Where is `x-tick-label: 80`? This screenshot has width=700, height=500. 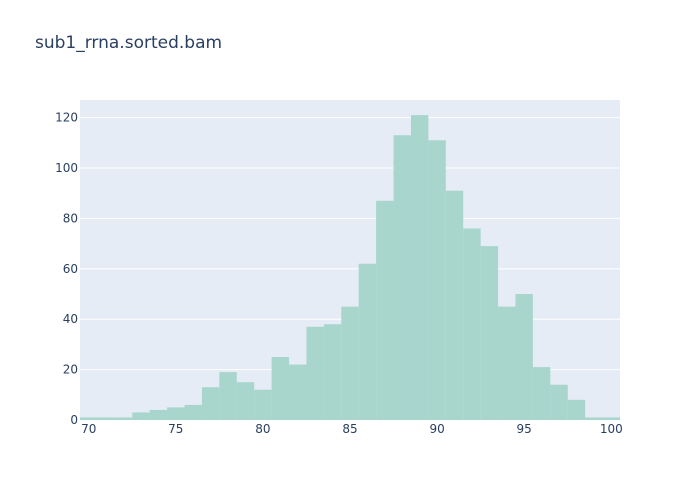 x-tick-label: 80 is located at coordinates (262, 429).